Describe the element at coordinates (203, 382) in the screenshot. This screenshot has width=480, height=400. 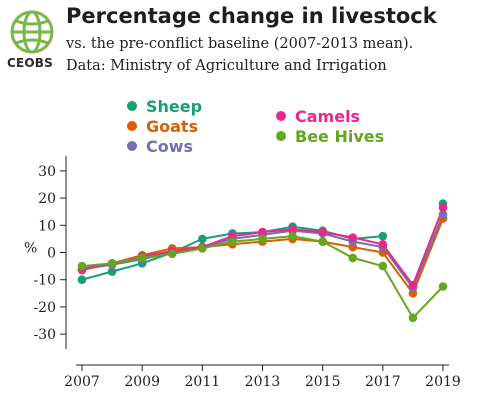
I see `x-tick-label: 2011` at that location.